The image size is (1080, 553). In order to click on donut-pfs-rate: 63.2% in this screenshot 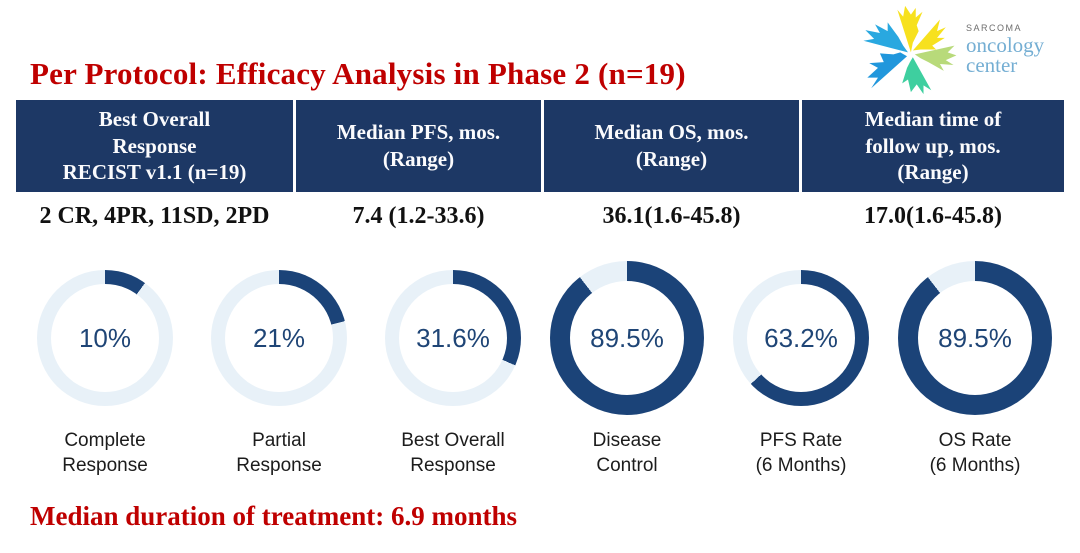, I will do `click(801, 338)`.